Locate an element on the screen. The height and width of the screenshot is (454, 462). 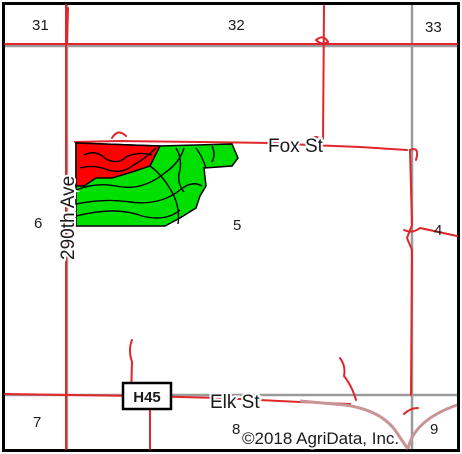
section-label-31: 31 is located at coordinates (40, 25).